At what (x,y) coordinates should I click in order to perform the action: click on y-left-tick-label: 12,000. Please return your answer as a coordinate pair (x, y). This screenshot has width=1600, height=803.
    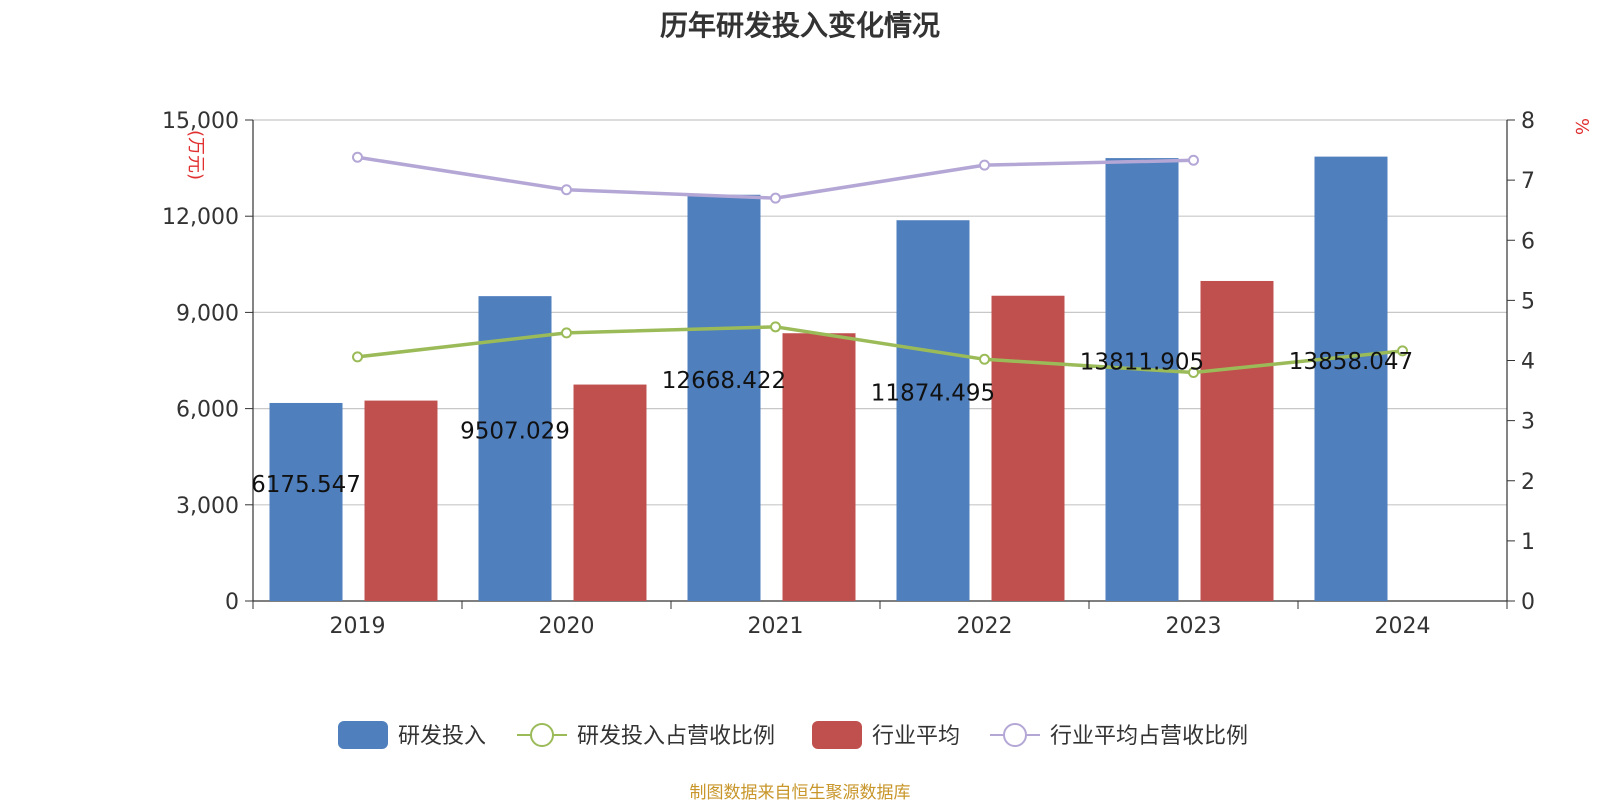
    Looking at the image, I should click on (200, 217).